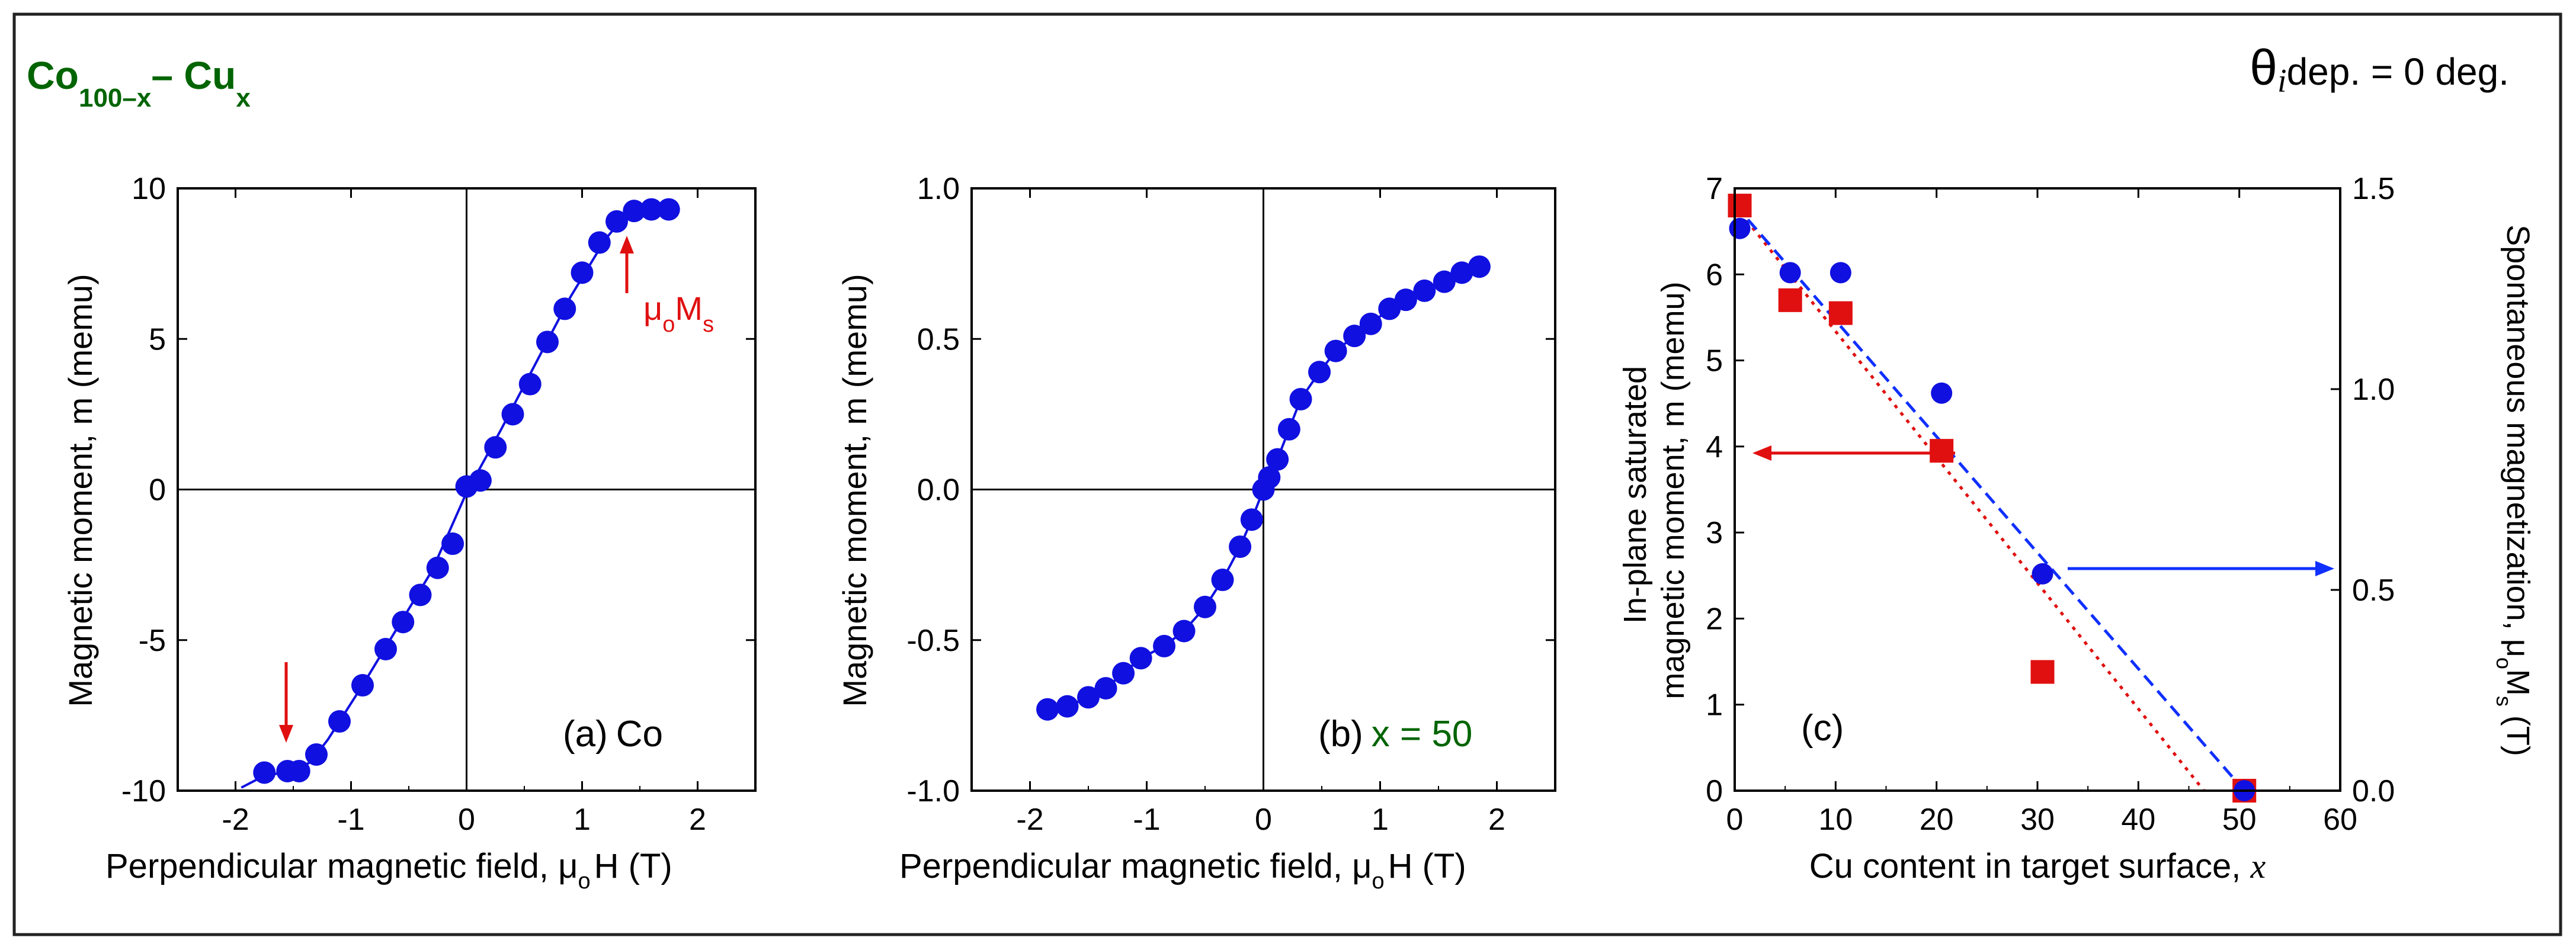 The height and width of the screenshot is (950, 2576). Describe the element at coordinates (854, 491) in the screenshot. I see `panel-b-ylabel: Magnetic moment, m (memu)` at that location.